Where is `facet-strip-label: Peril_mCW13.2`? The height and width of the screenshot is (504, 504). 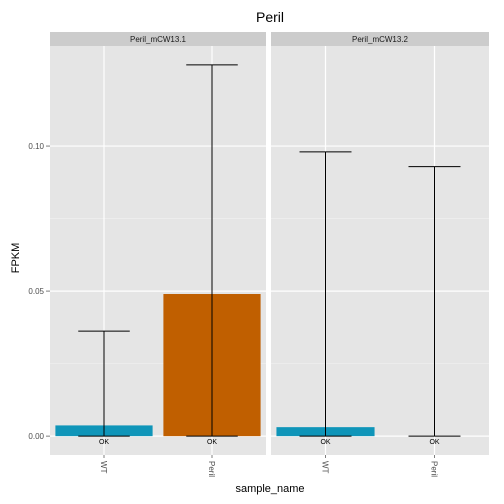 facet-strip-label: Peril_mCW13.2 is located at coordinates (380, 39).